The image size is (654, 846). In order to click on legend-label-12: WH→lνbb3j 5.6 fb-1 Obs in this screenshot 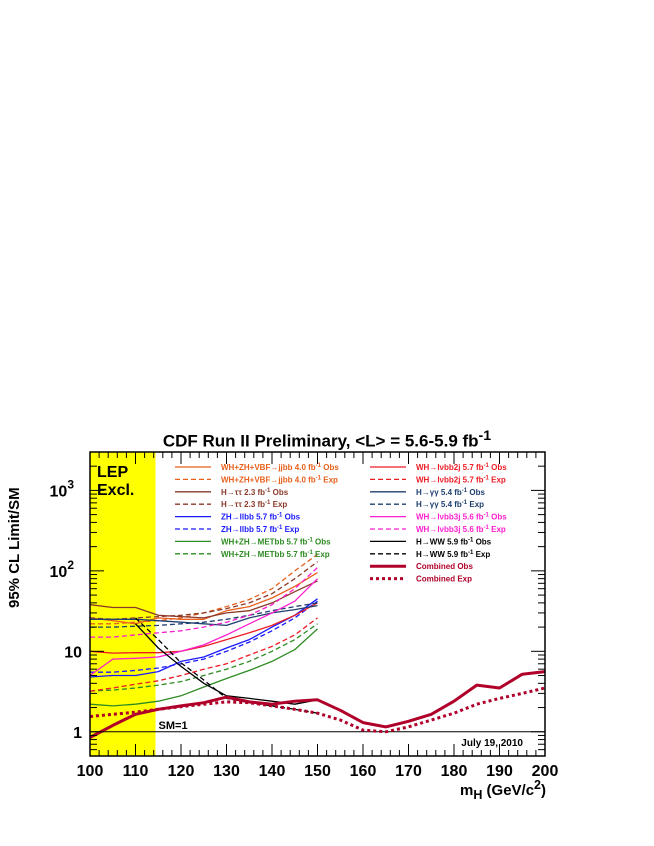, I will do `click(461, 517)`.